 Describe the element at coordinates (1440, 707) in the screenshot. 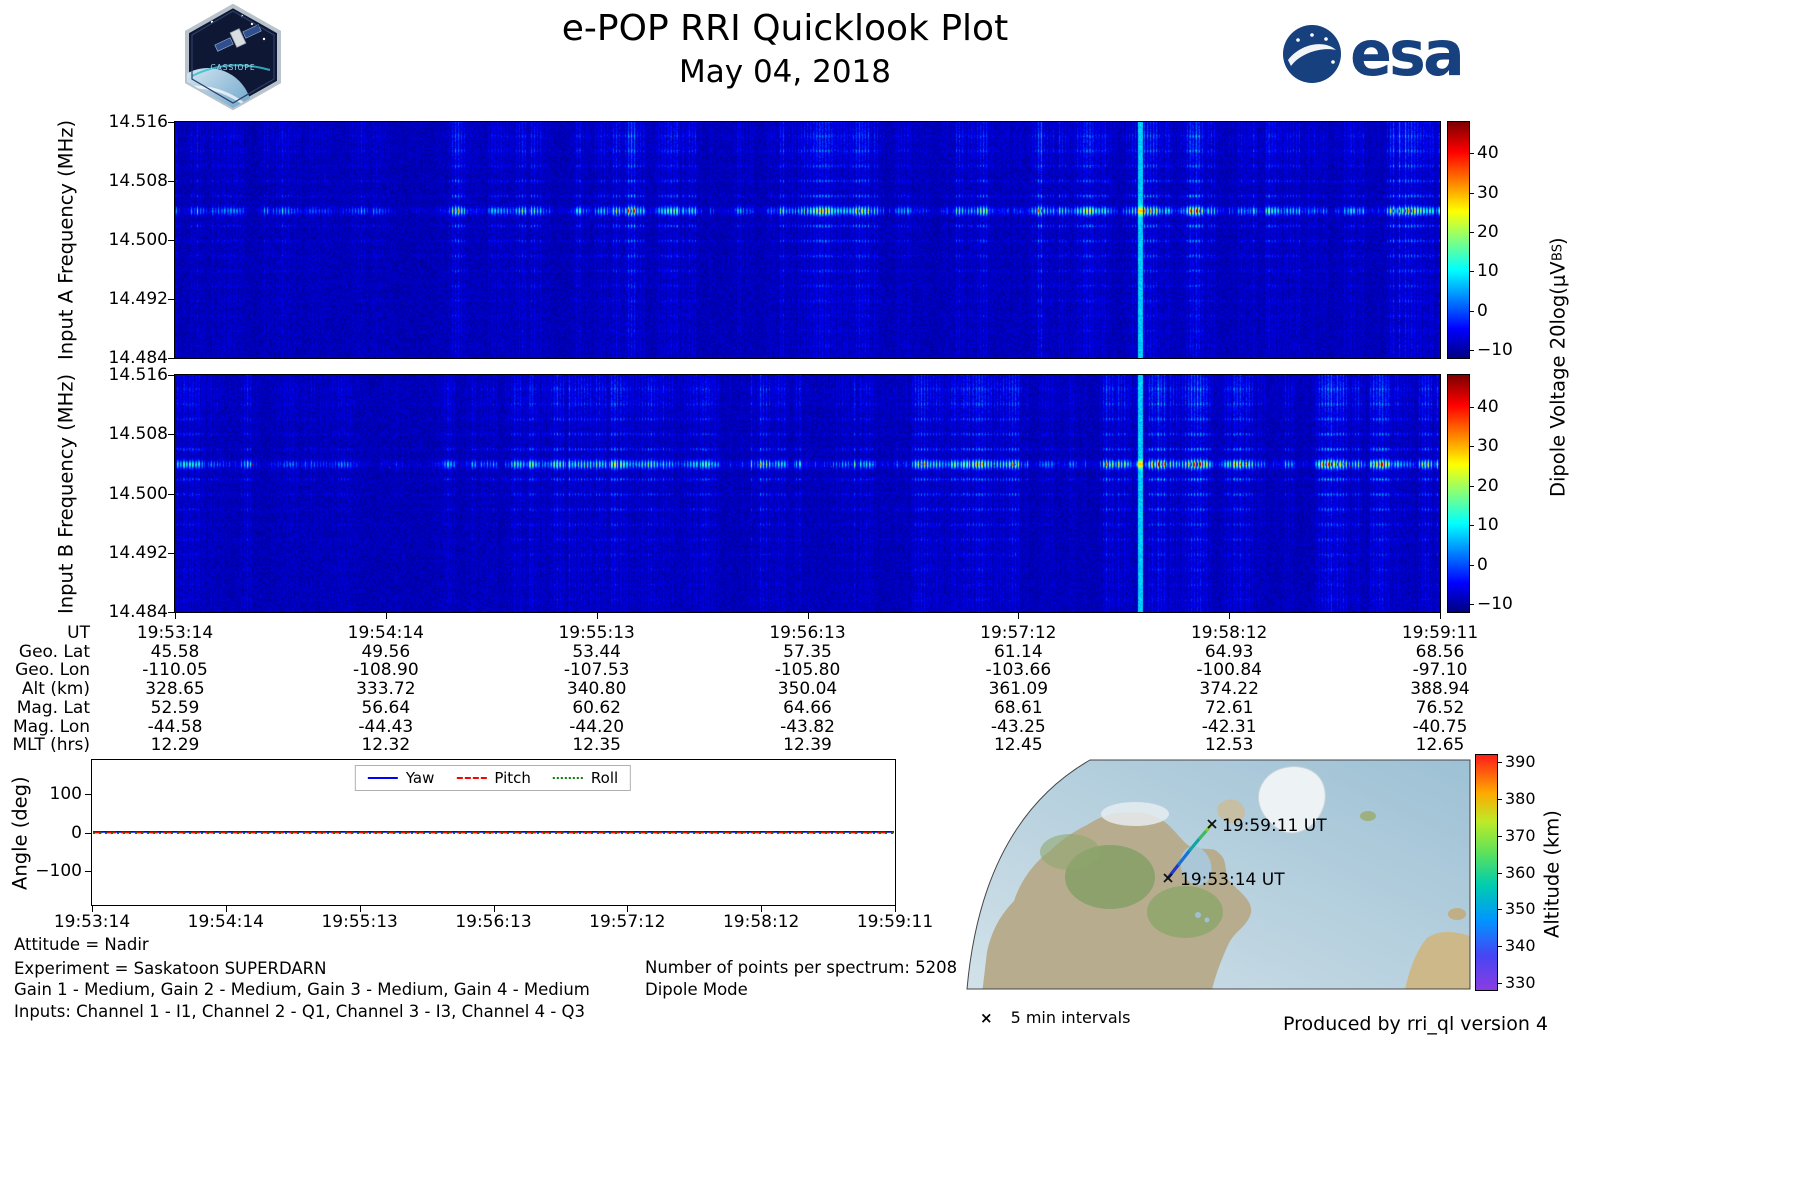

I see `ephemeris-cell: 76.52` at that location.